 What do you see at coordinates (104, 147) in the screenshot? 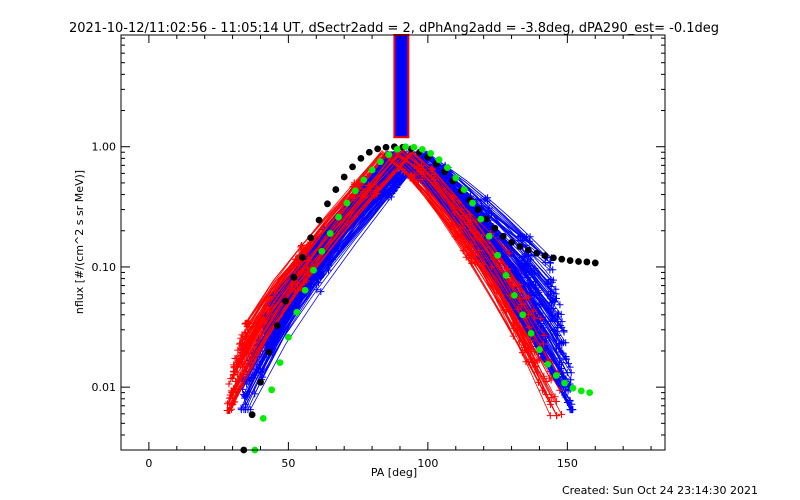
I see `y-tick-label: 1.00` at bounding box center [104, 147].